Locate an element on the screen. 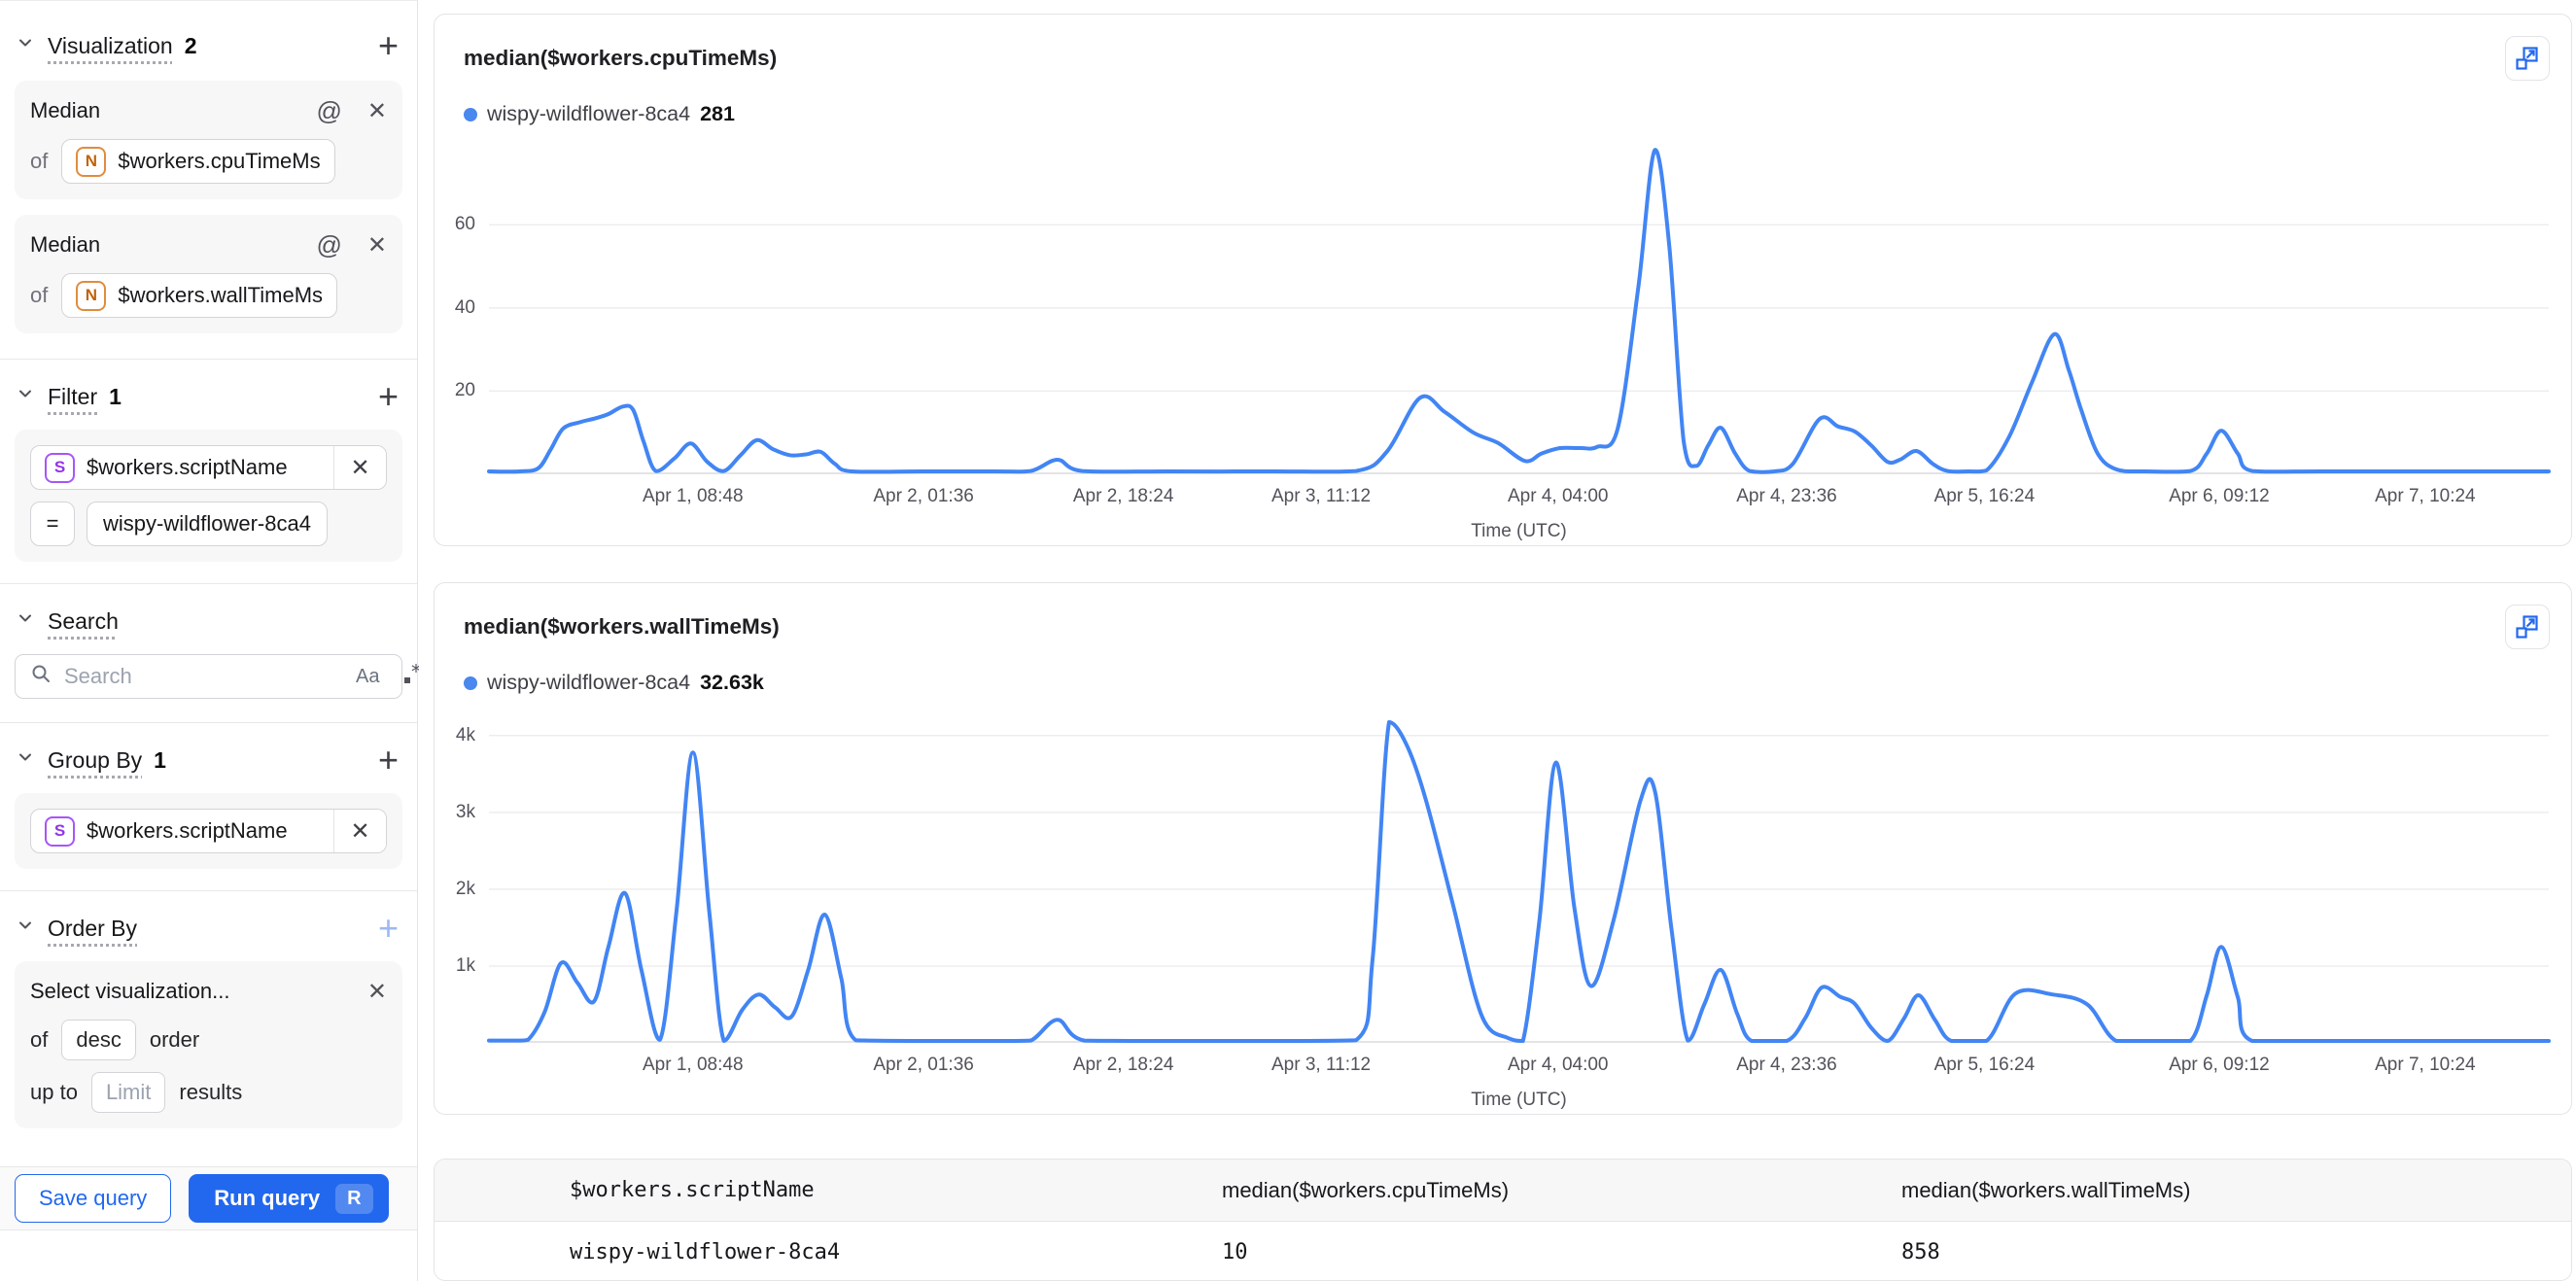 The height and width of the screenshot is (1281, 2576). search-box: Aa * is located at coordinates (218, 676).